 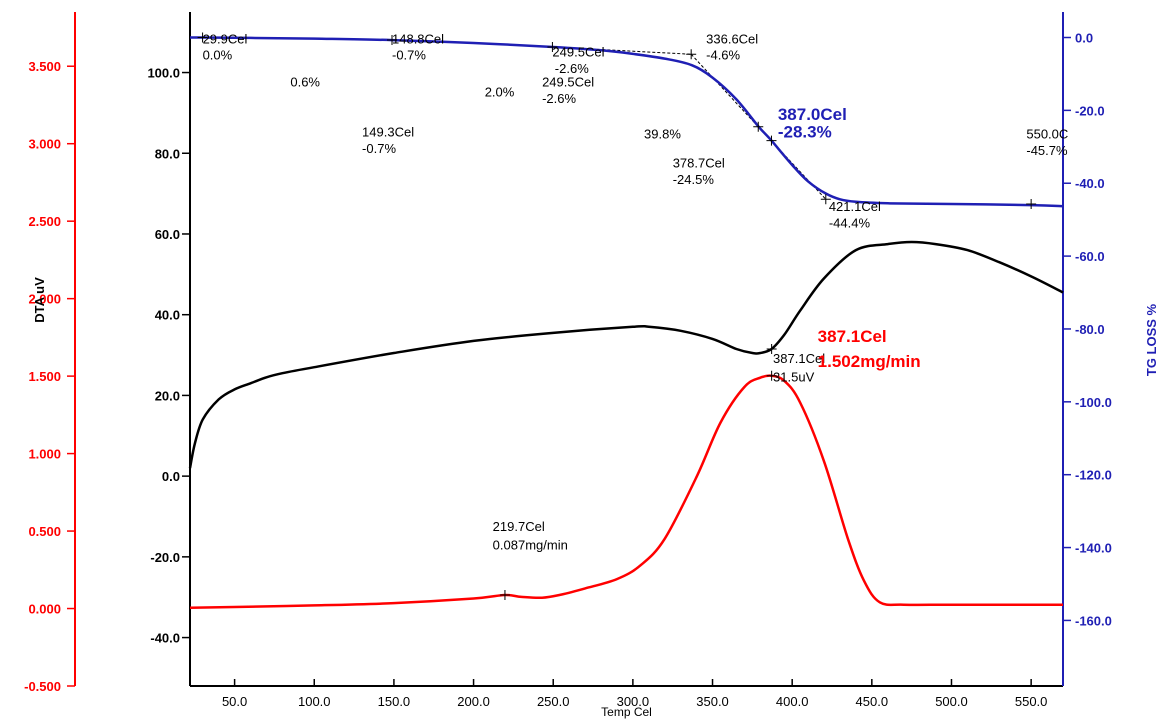 What do you see at coordinates (869, 361) in the screenshot?
I see `callout-label: 1.502mg/min` at bounding box center [869, 361].